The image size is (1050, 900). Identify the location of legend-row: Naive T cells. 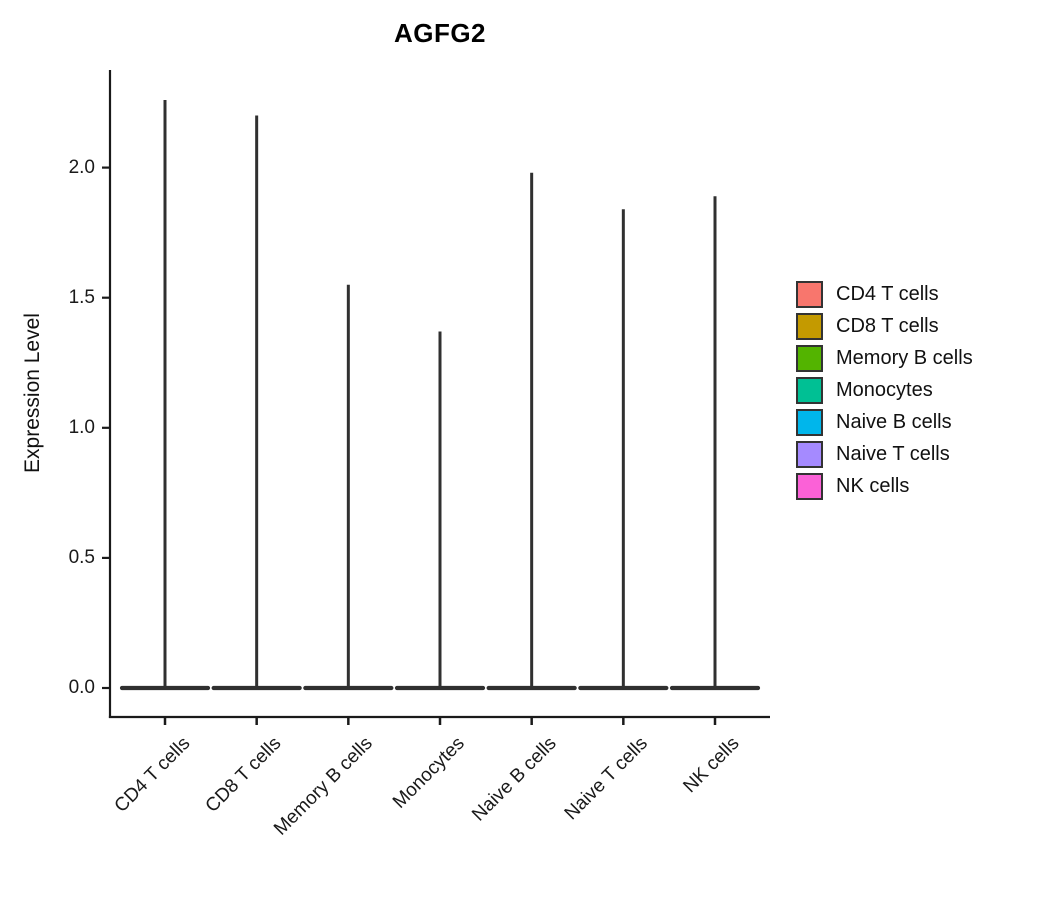
(884, 454).